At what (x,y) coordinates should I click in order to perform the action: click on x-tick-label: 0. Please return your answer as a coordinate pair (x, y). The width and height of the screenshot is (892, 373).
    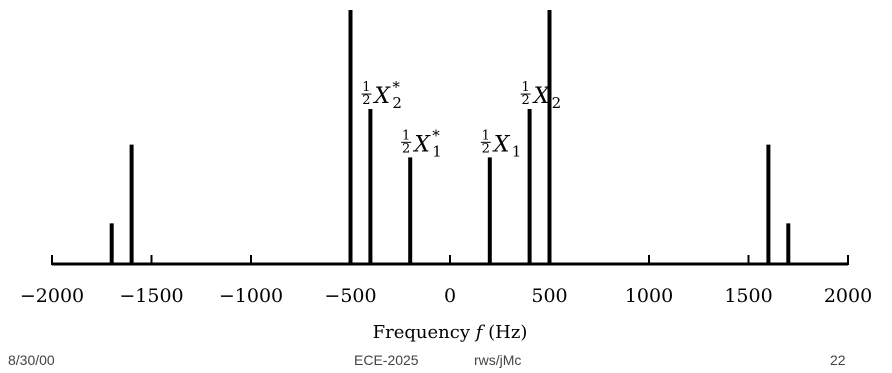
    Looking at the image, I should click on (450, 296).